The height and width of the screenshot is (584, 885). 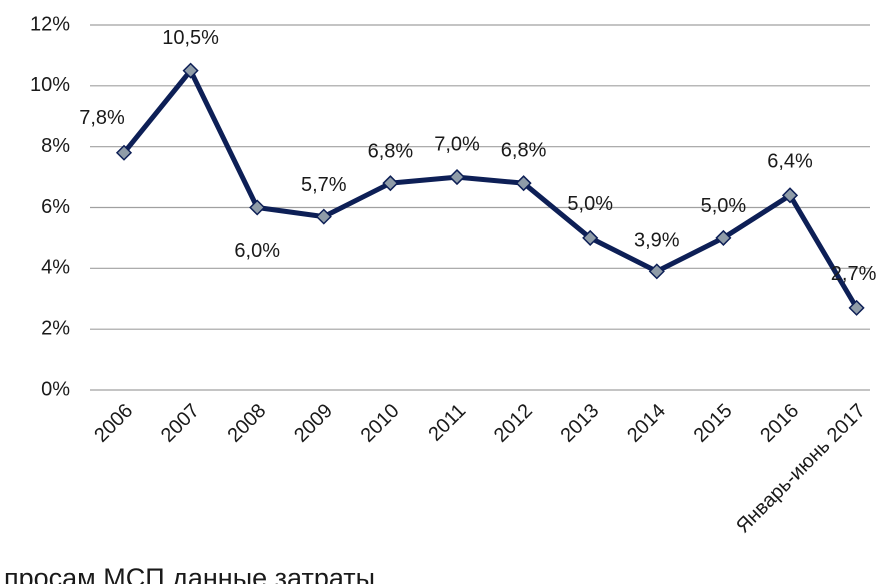 What do you see at coordinates (55, 389) in the screenshot?
I see `y-tick-label: 0%` at bounding box center [55, 389].